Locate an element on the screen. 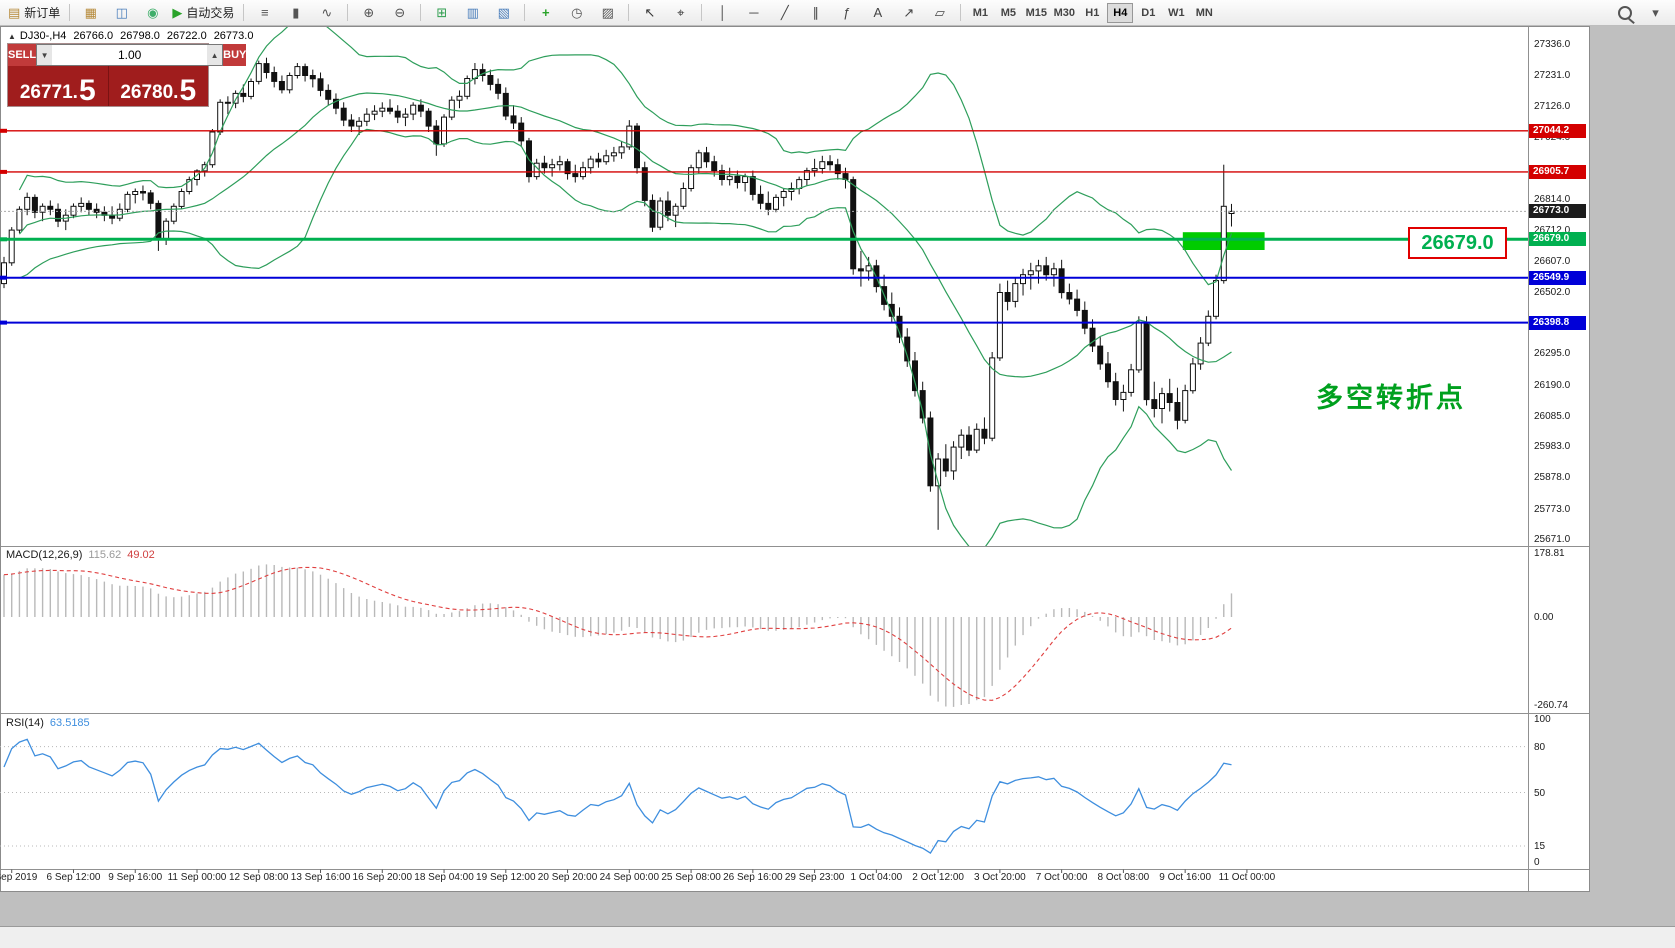  shapes-button: ▱ is located at coordinates (939, 12).